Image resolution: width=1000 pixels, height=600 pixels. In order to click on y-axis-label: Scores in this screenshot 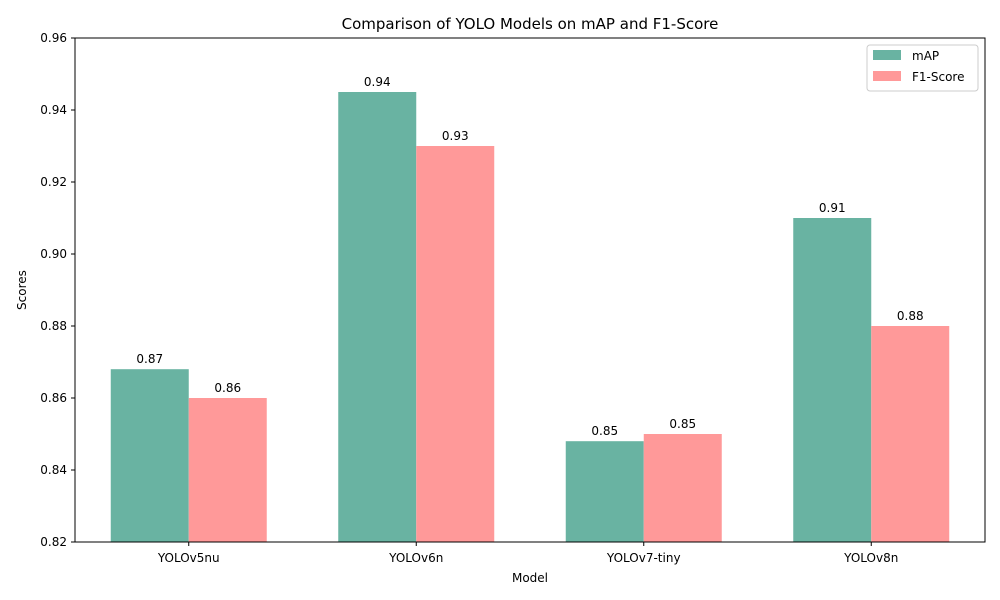, I will do `click(22, 290)`.